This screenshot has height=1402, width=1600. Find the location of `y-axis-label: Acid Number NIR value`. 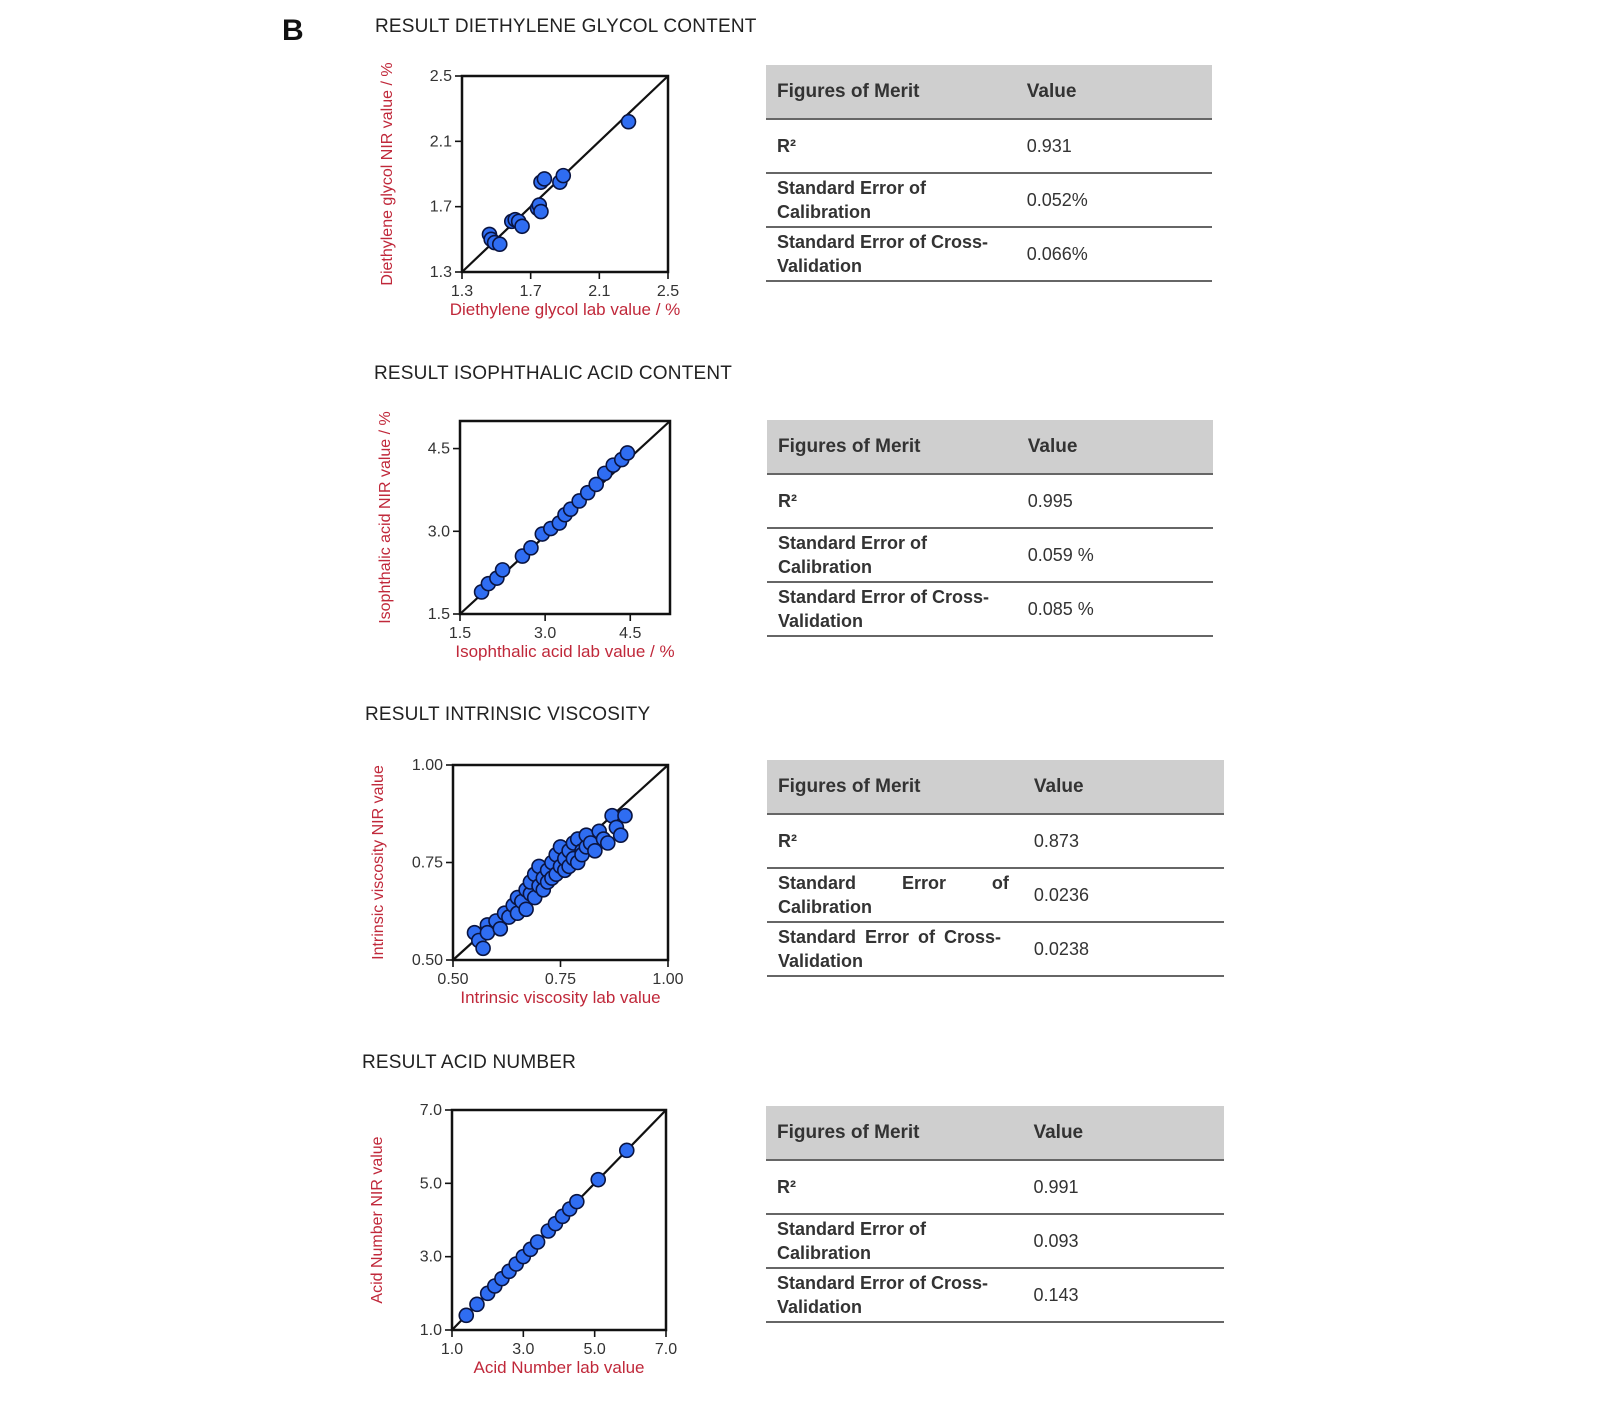

y-axis-label: Acid Number NIR value is located at coordinates (377, 1219).